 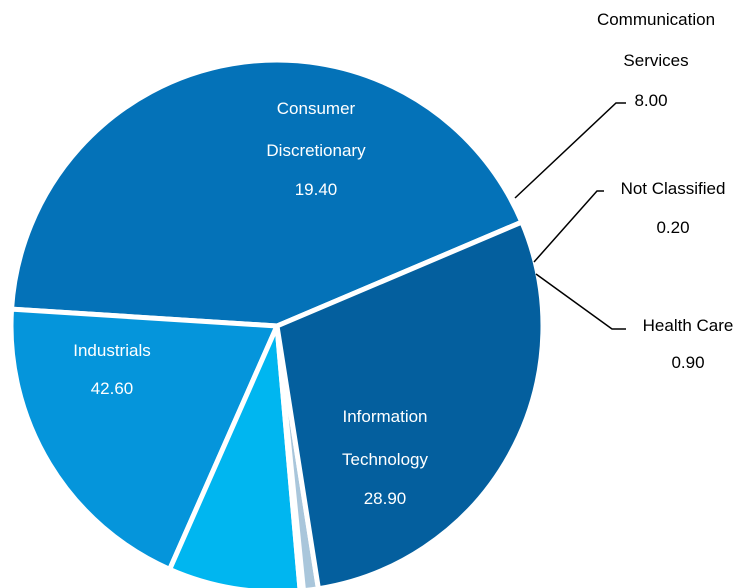 What do you see at coordinates (316, 189) in the screenshot?
I see `label-consumer-discretionary-value: 19.40` at bounding box center [316, 189].